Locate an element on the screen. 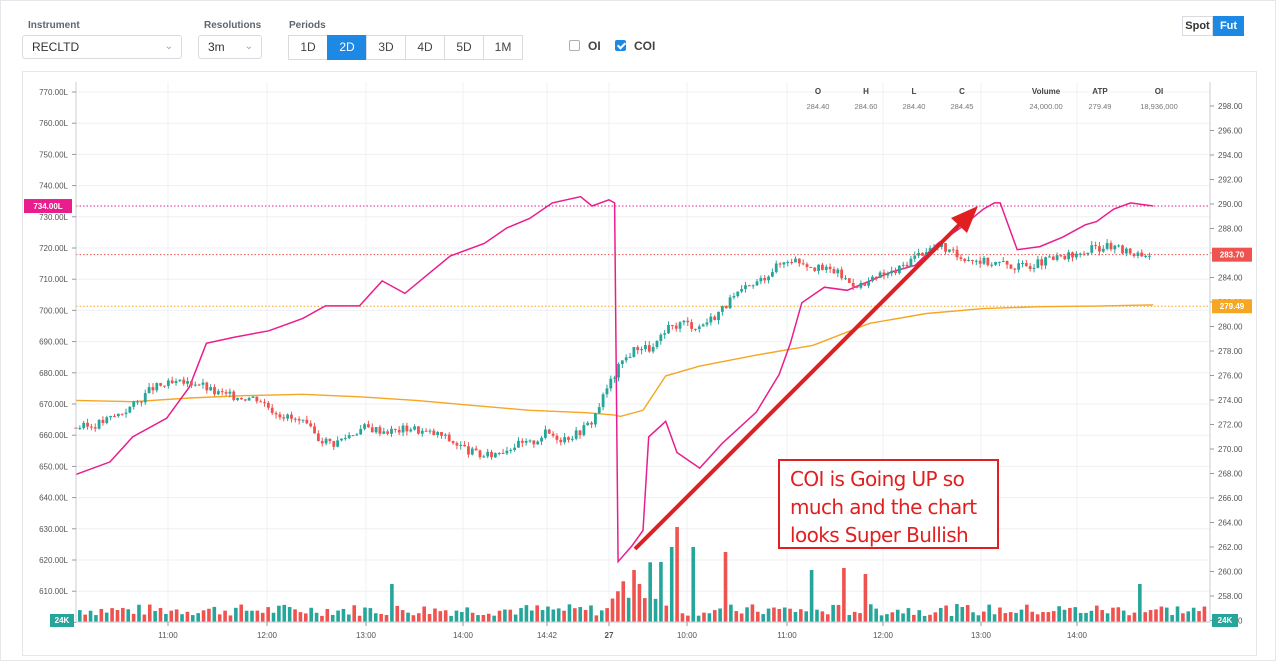  oi-checkbox is located at coordinates (574, 45).